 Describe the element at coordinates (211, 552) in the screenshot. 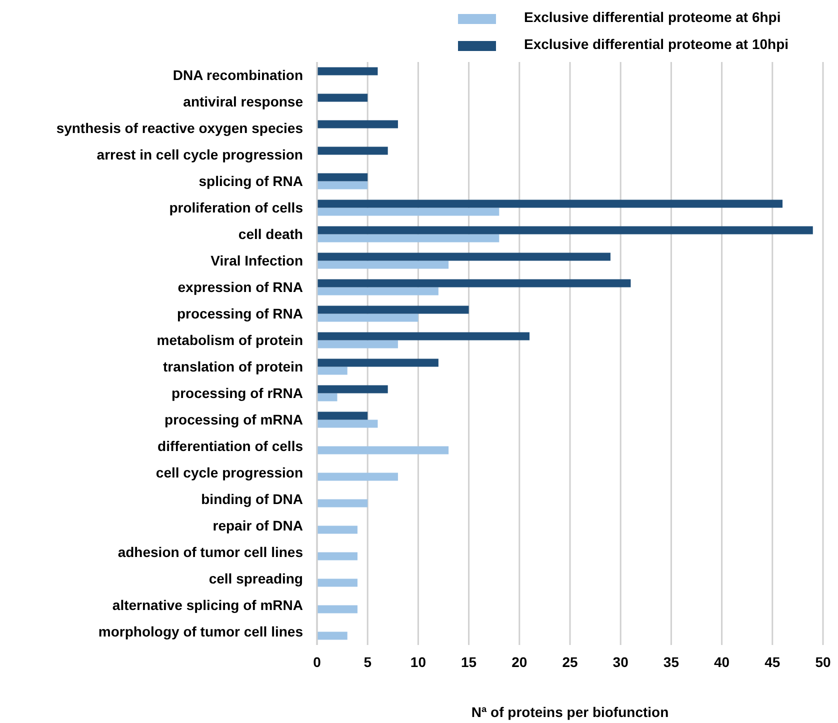

I see `y-tick-label: adhesion of tumor cell lines` at that location.